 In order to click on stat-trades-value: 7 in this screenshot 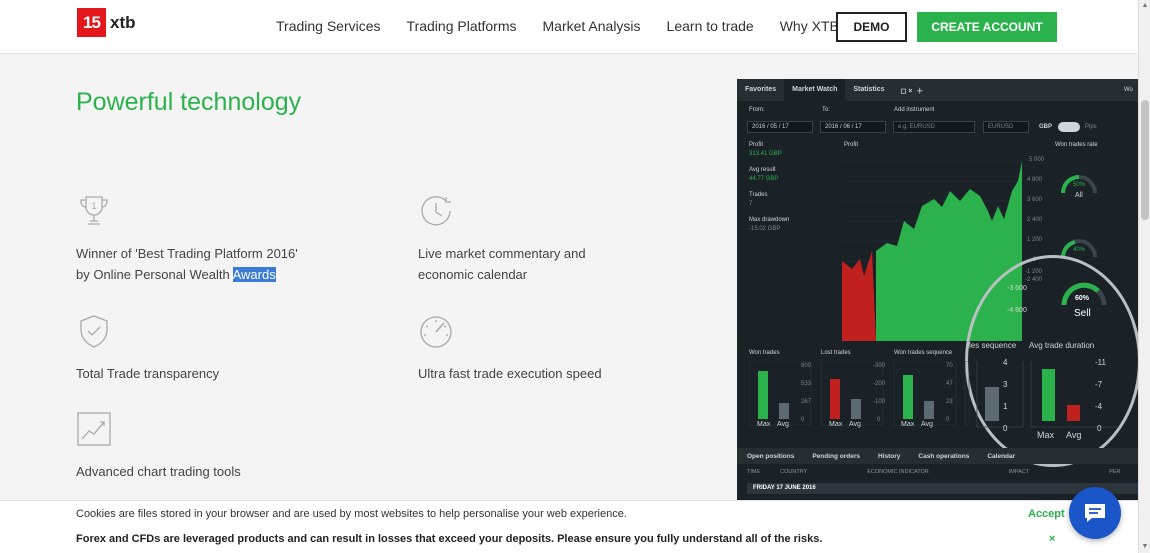, I will do `click(751, 204)`.